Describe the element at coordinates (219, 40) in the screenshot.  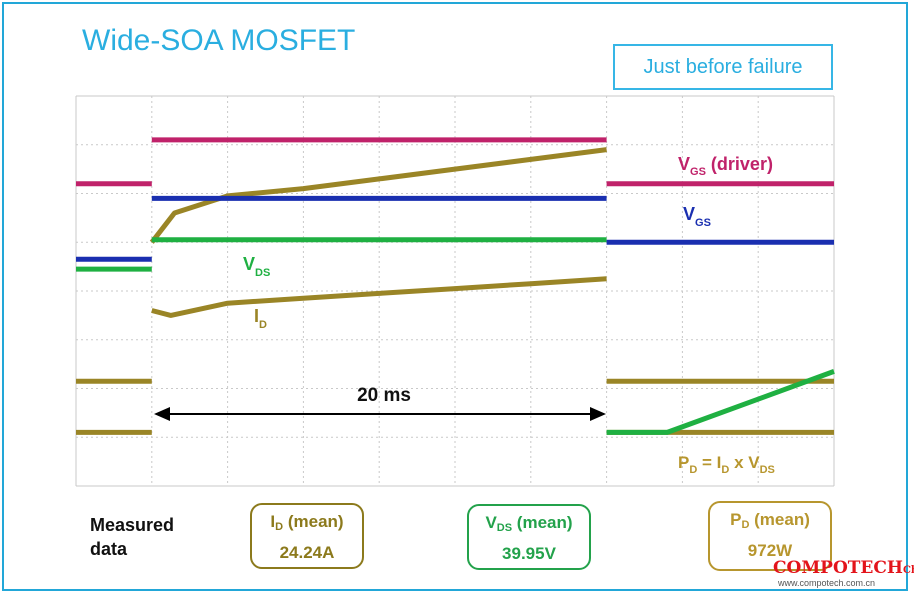
I see `slide-title: Wide-SOA MOSFET` at that location.